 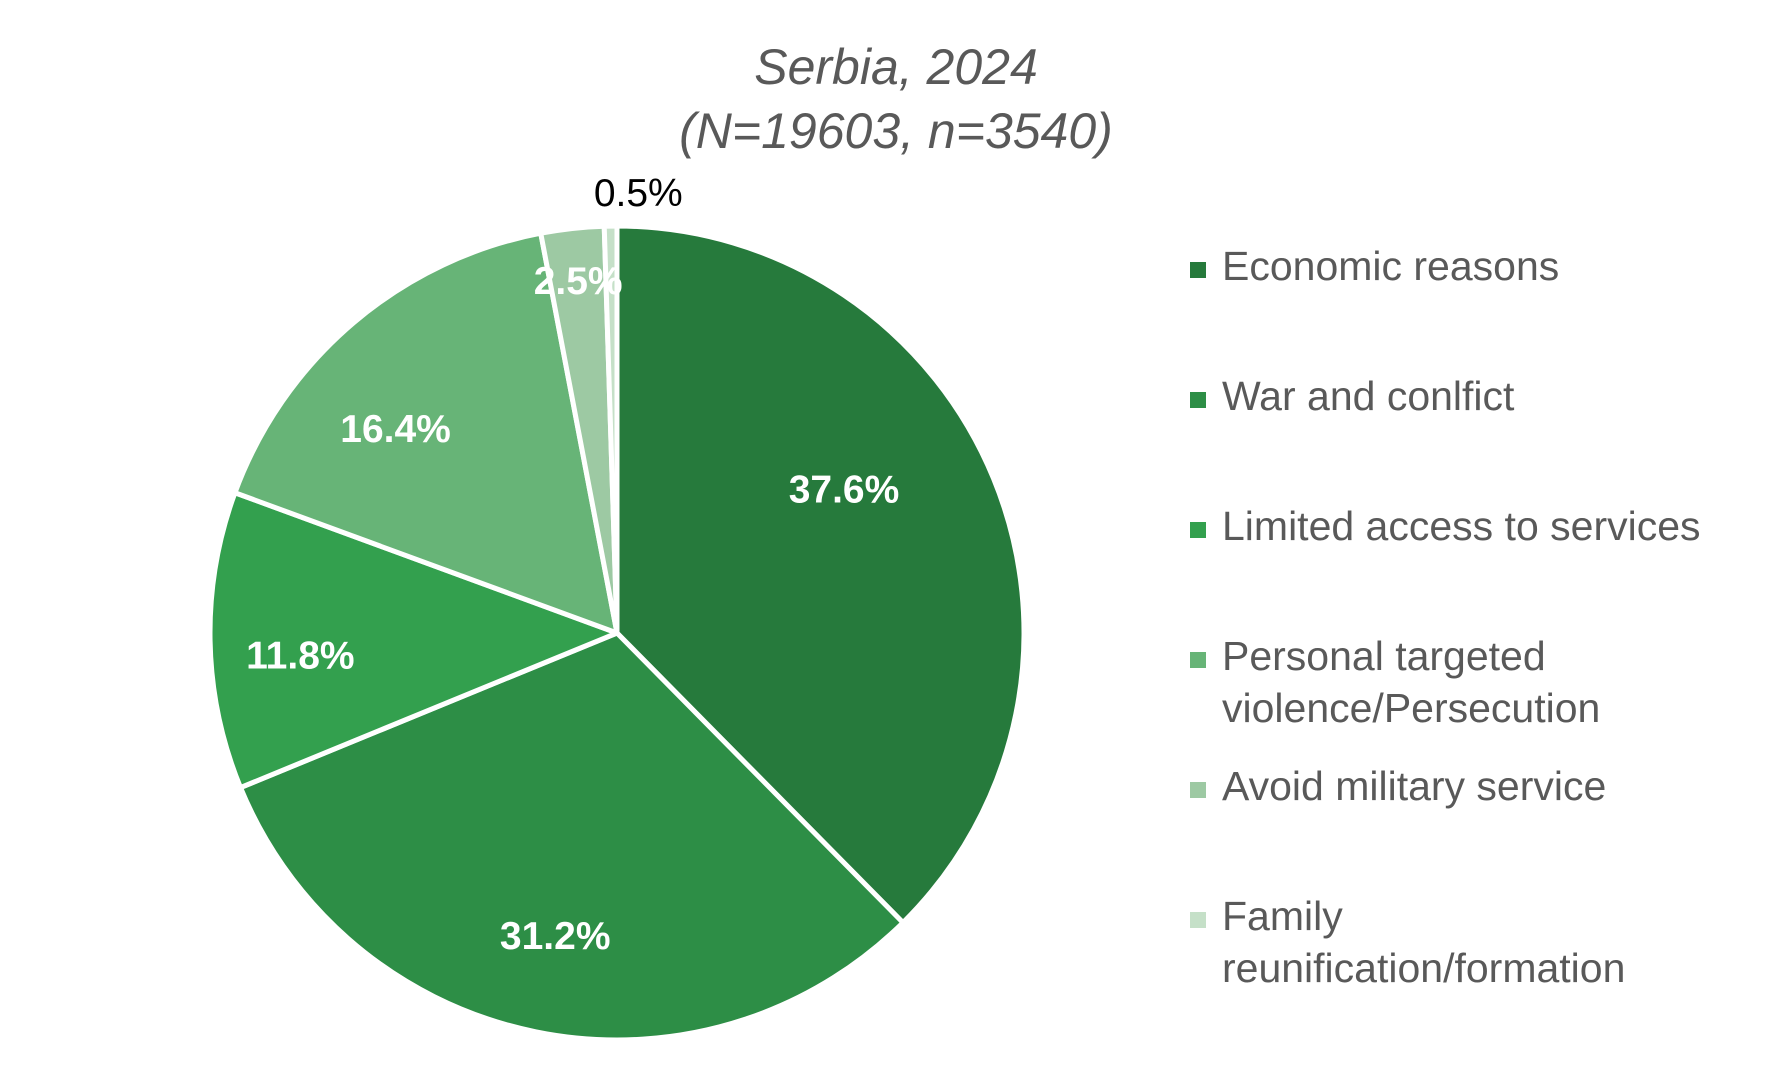 I want to click on slice-data-label: 37.6%, so click(x=844, y=489).